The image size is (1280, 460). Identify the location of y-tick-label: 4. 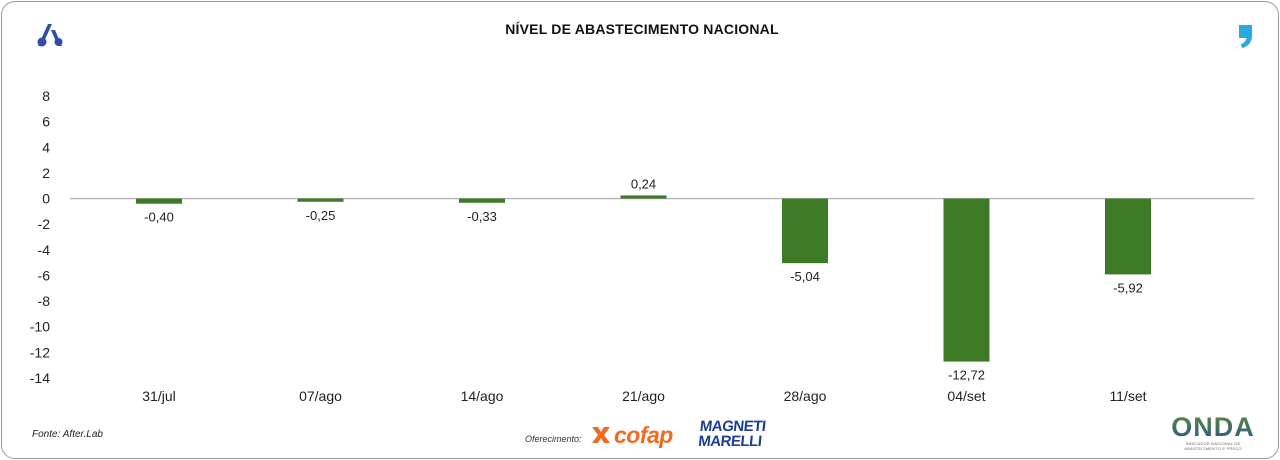
(46, 147).